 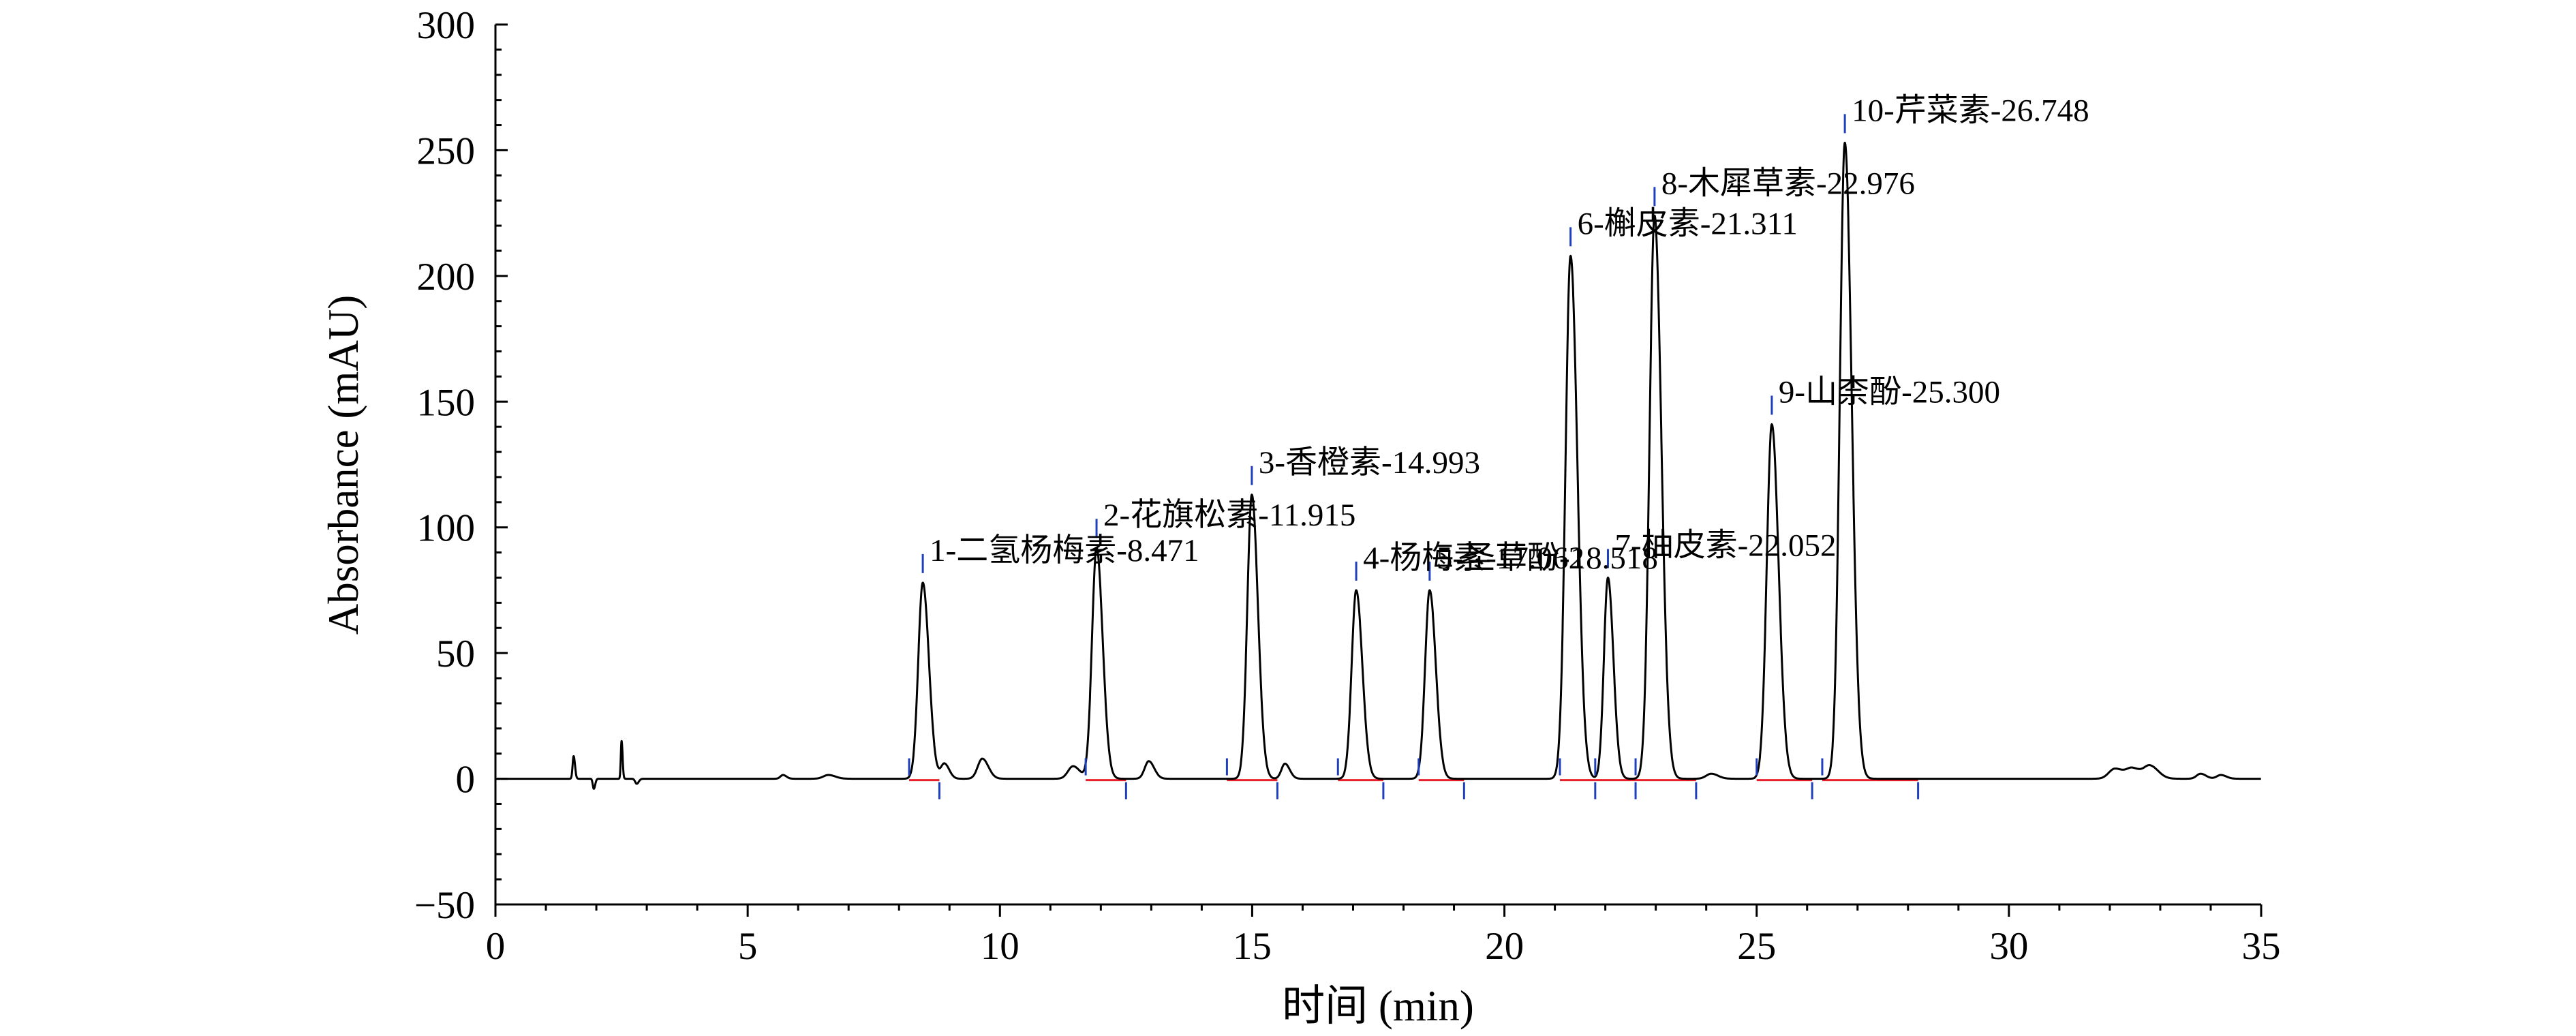 What do you see at coordinates (1369, 463) in the screenshot?
I see `peak-label: 3-香橙素-14.993` at bounding box center [1369, 463].